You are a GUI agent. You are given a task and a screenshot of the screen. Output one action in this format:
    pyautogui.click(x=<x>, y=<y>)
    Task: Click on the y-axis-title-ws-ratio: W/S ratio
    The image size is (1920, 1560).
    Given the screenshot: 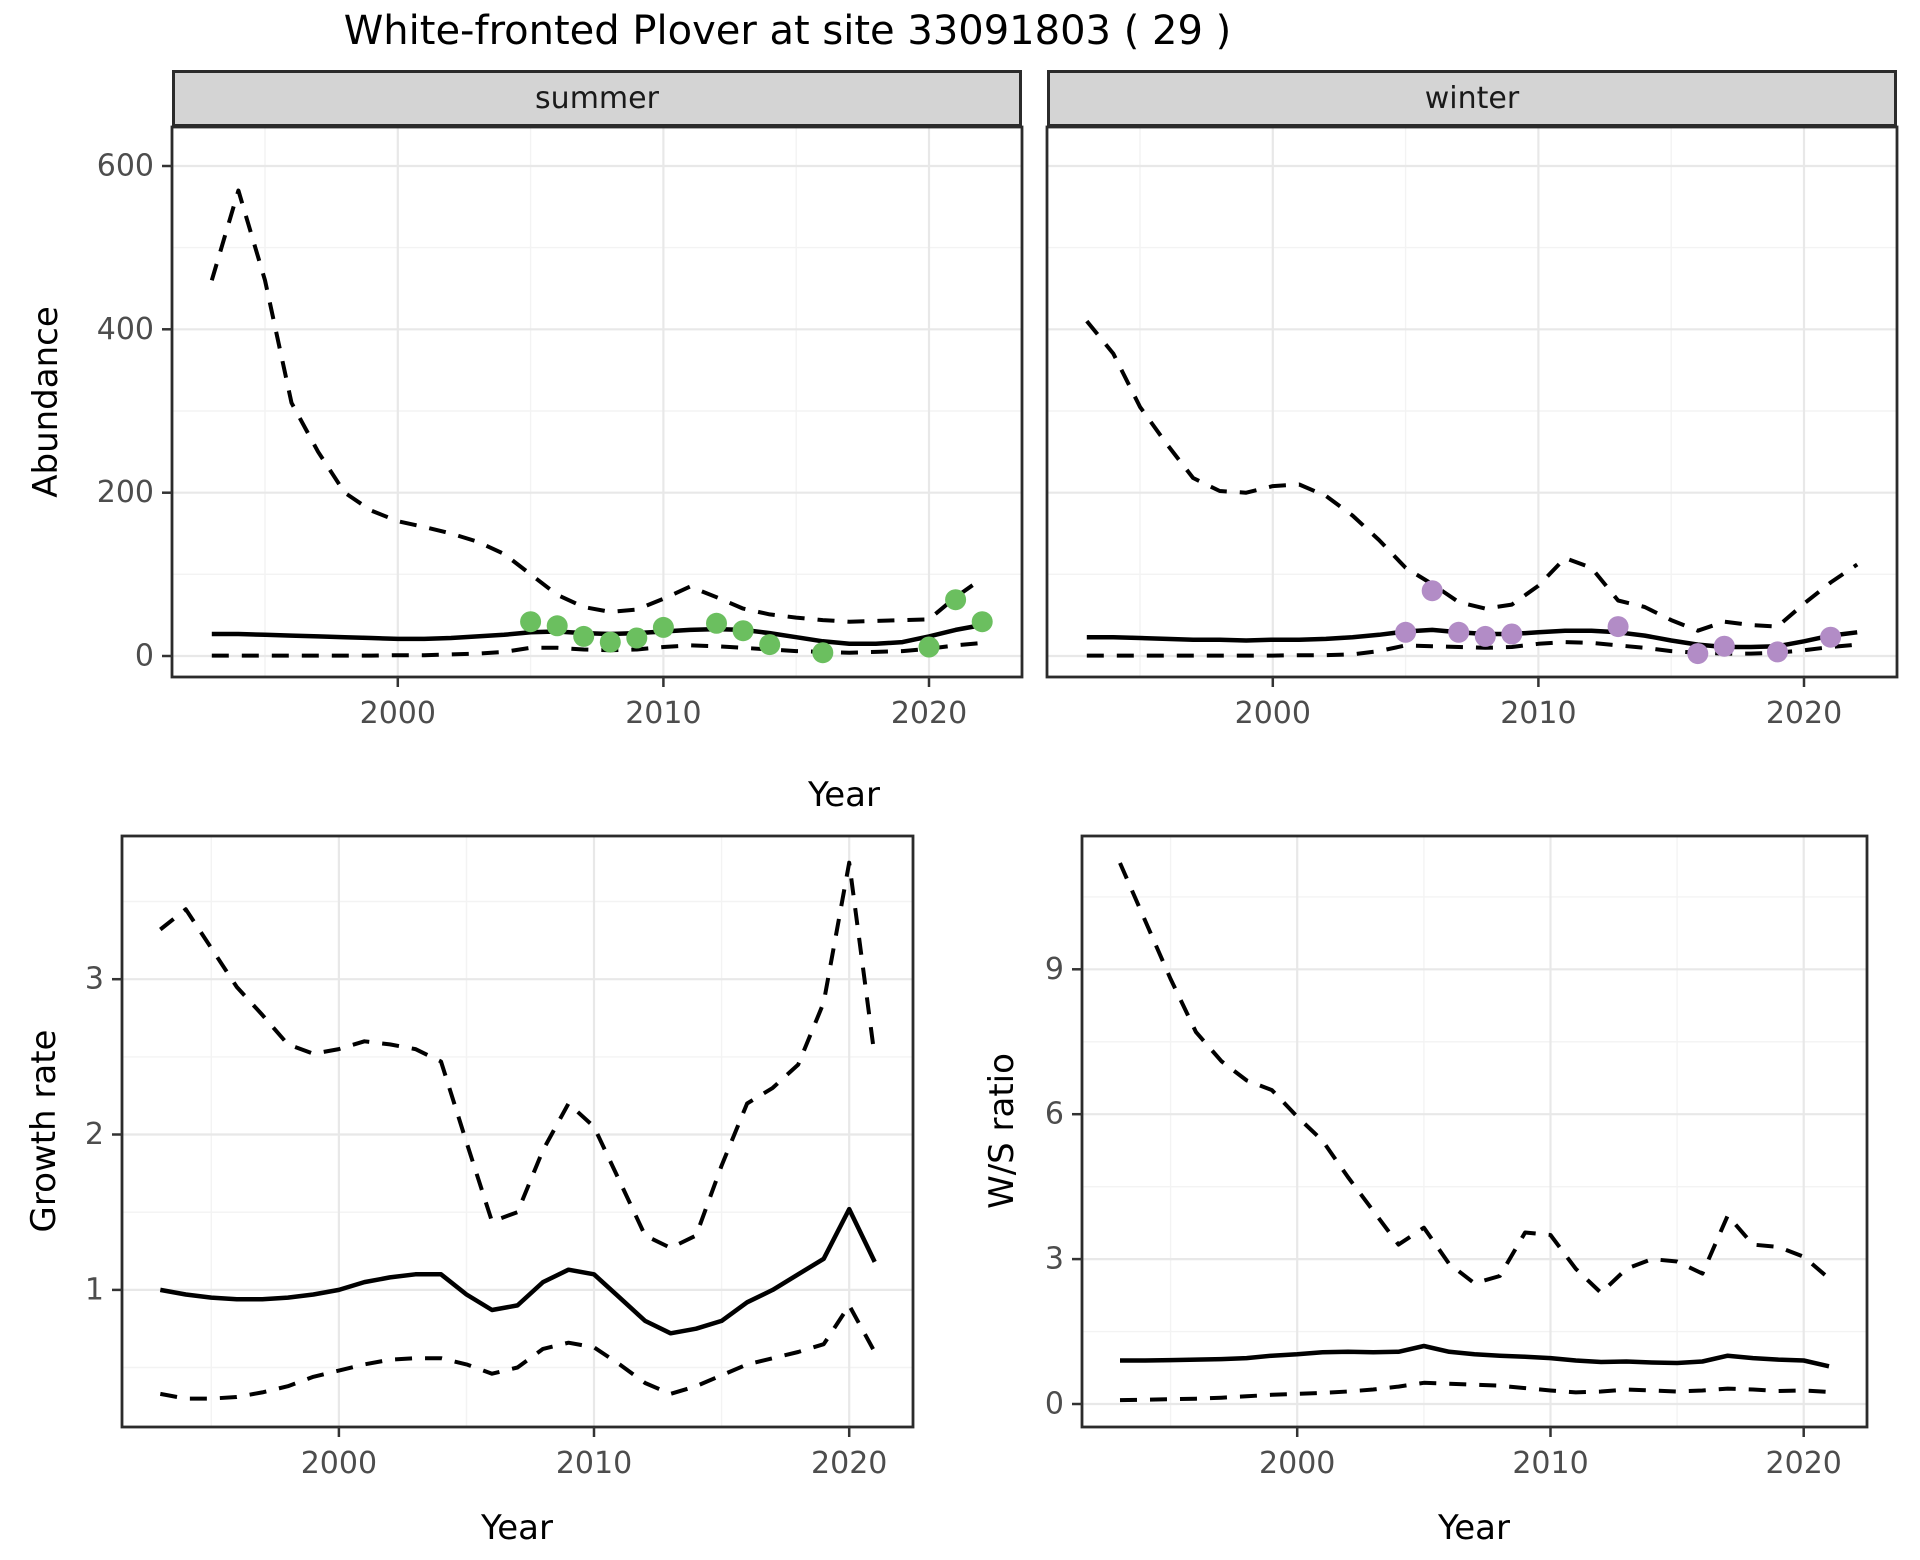 What is the action you would take?
    pyautogui.click(x=1002, y=1131)
    